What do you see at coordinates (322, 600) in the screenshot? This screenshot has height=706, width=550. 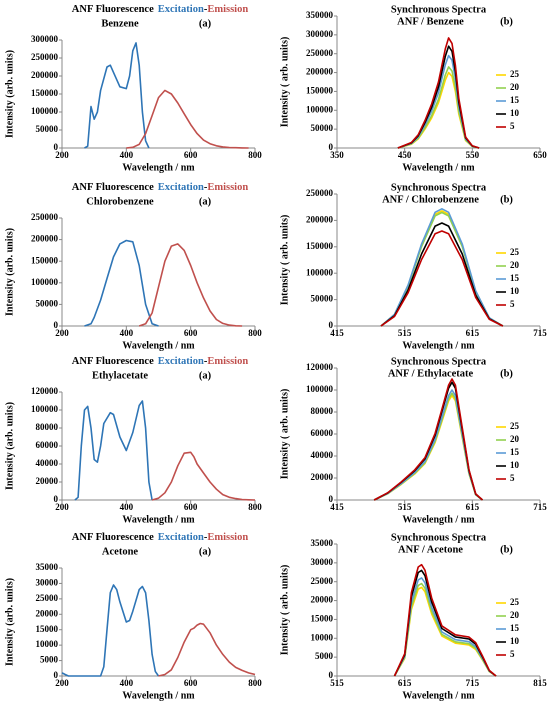 I see `y-tick-label: 20000` at bounding box center [322, 600].